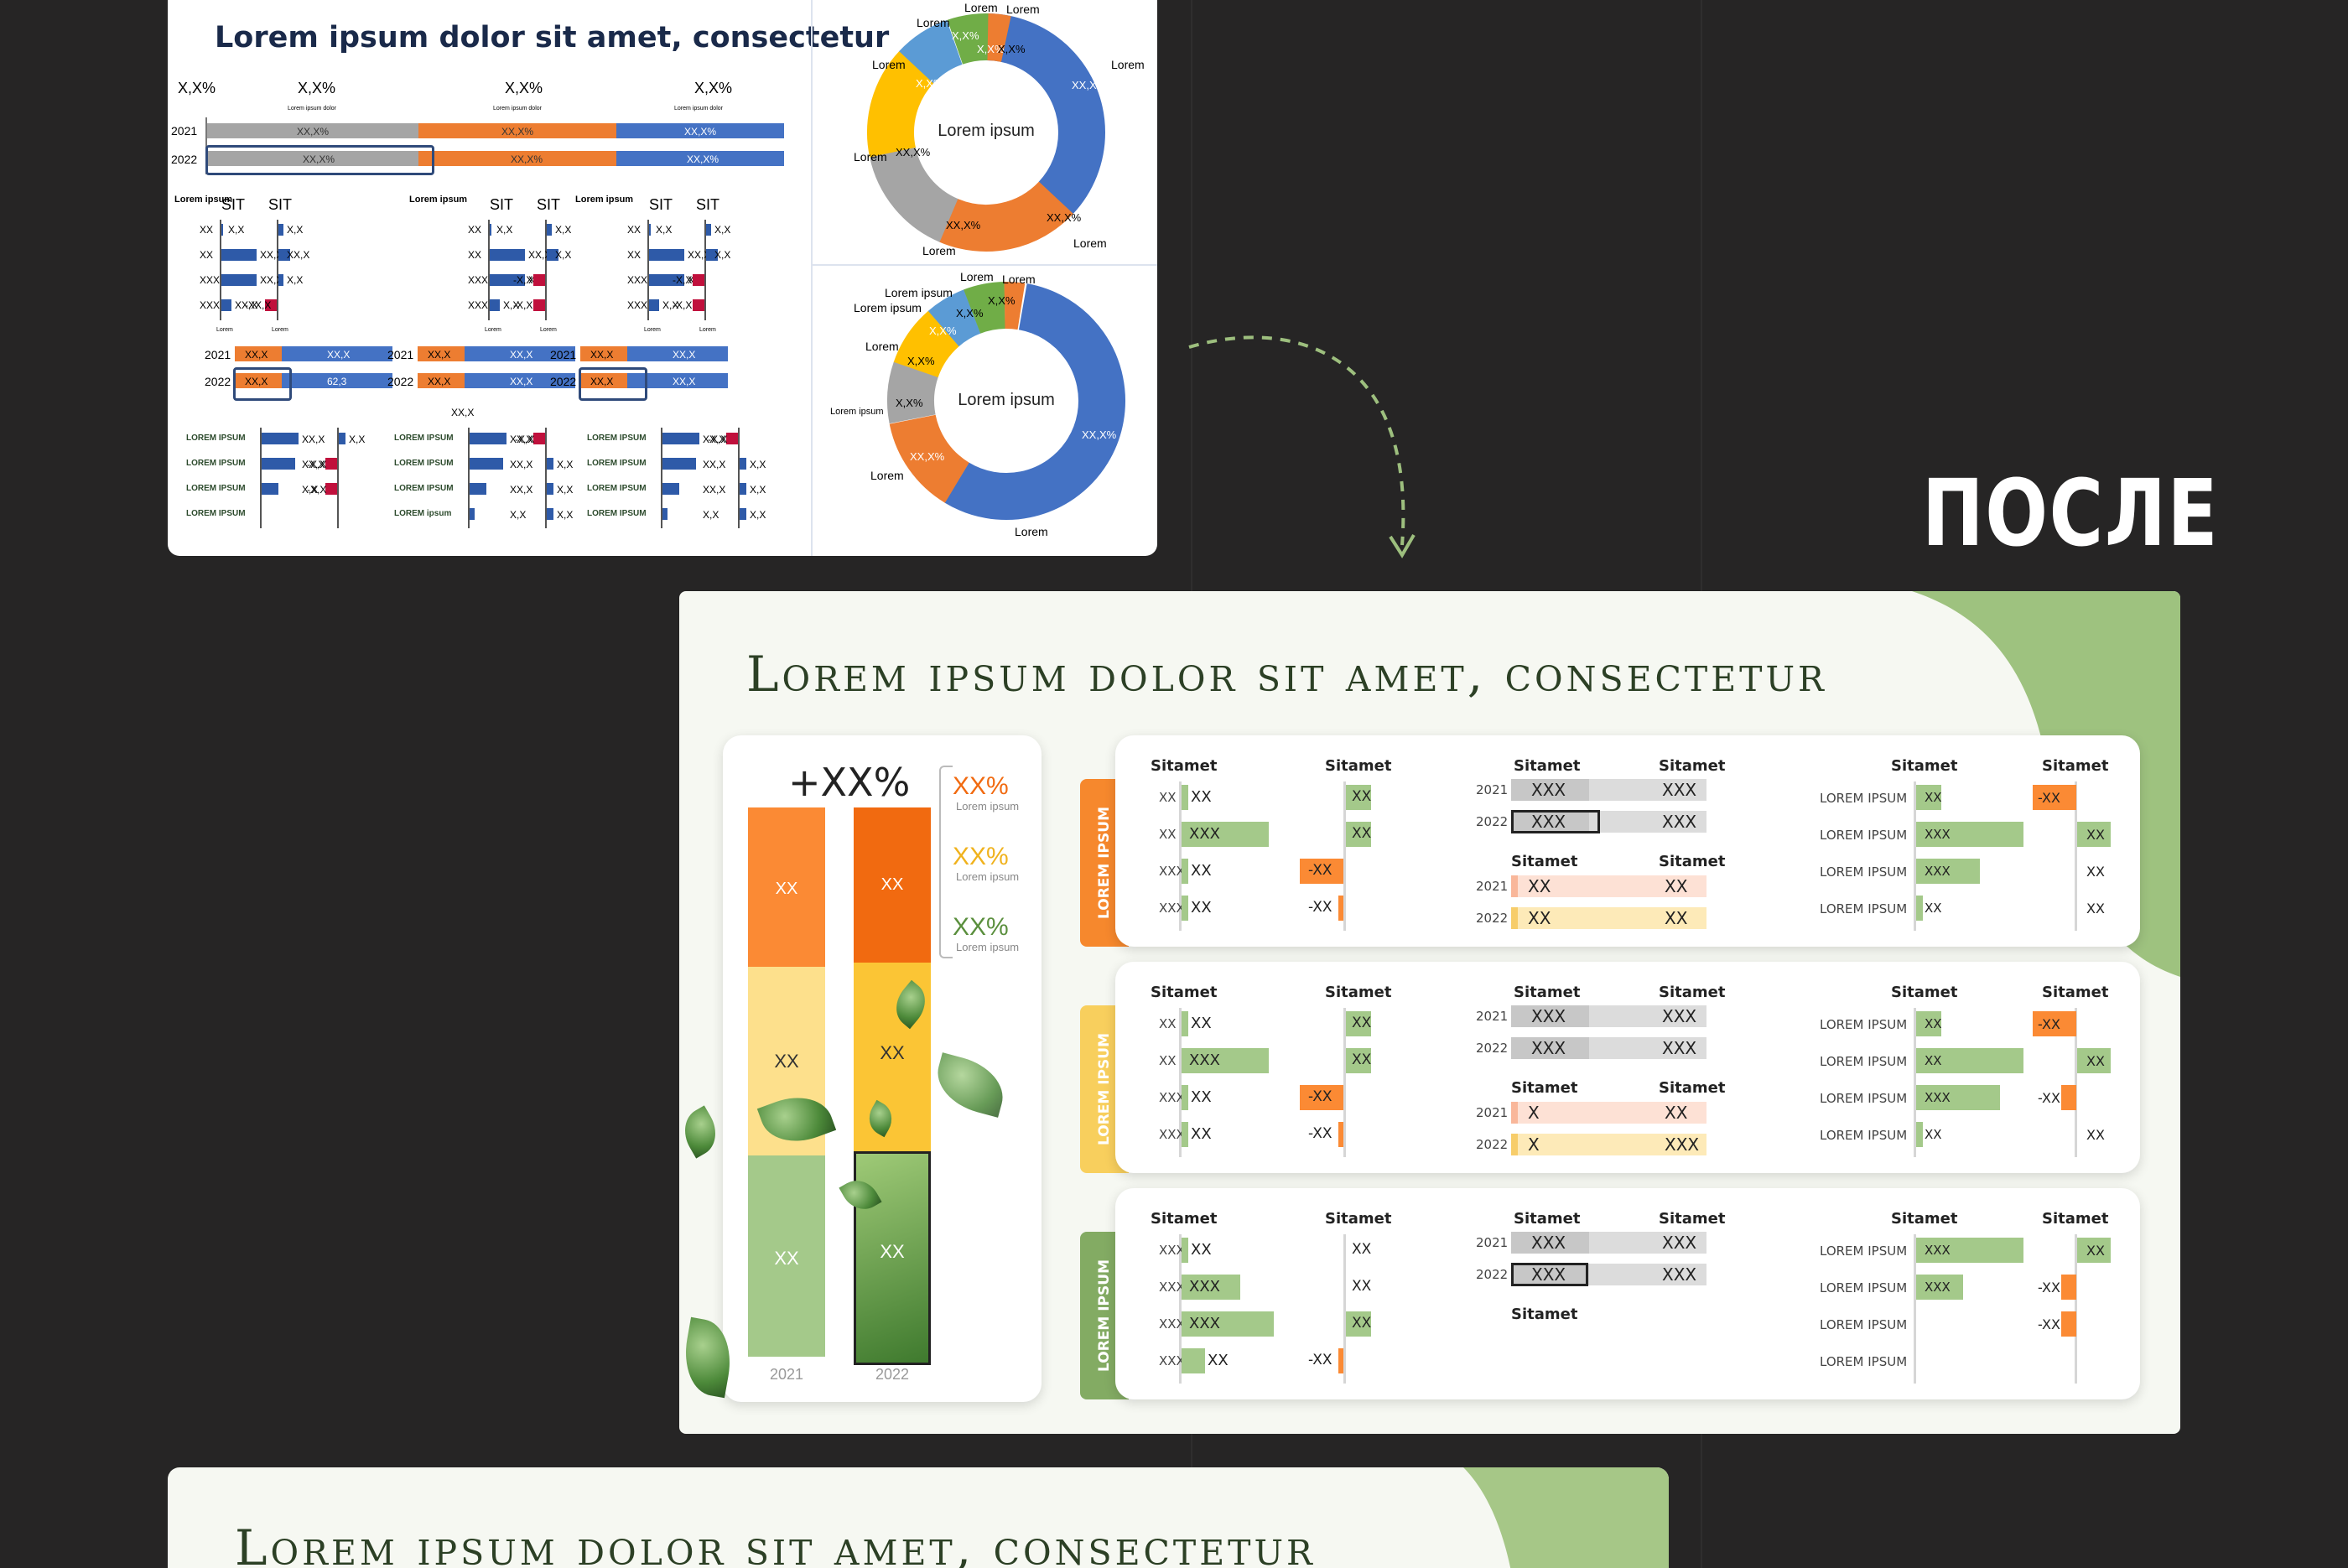 This screenshot has width=2348, height=1568. What do you see at coordinates (1539, 918) in the screenshot?
I see `bar-value: XX` at bounding box center [1539, 918].